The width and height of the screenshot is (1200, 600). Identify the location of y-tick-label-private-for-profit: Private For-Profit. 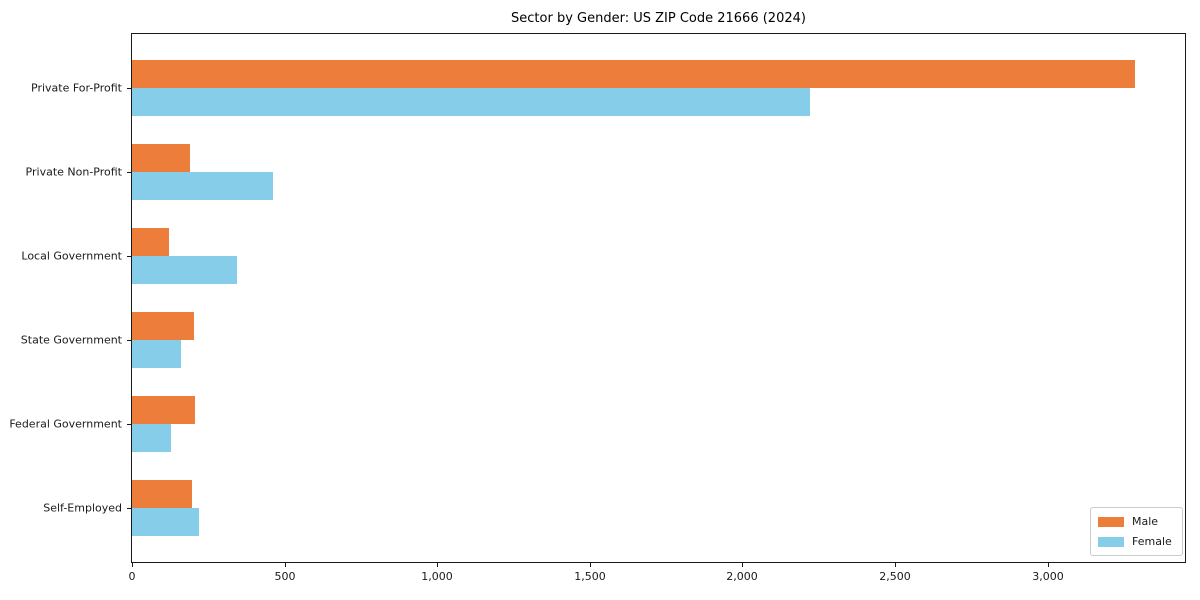
(76, 88).